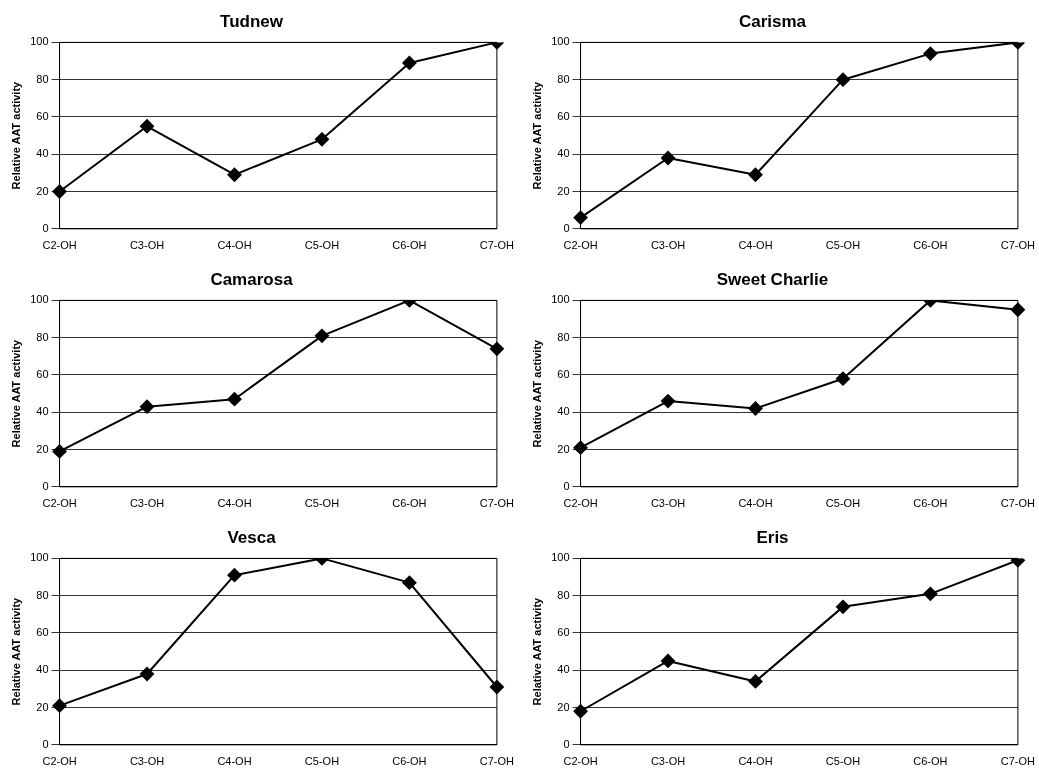 The height and width of the screenshot is (781, 1039). Describe the element at coordinates (252, 21) in the screenshot. I see `chart-title: Tudnew` at that location.